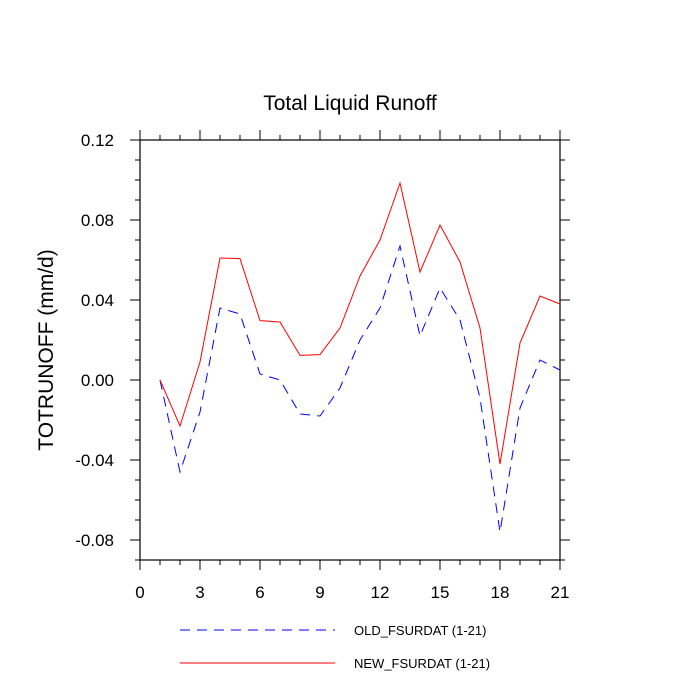 This screenshot has width=700, height=700. I want to click on legend-label-old: OLD_FSURDAT (1-21), so click(420, 630).